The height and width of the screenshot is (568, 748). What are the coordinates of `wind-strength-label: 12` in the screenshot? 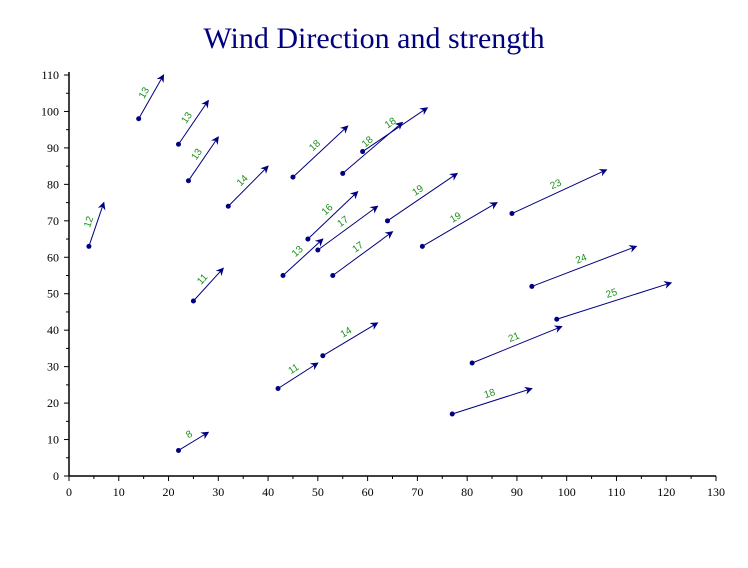 It's located at (89, 222).